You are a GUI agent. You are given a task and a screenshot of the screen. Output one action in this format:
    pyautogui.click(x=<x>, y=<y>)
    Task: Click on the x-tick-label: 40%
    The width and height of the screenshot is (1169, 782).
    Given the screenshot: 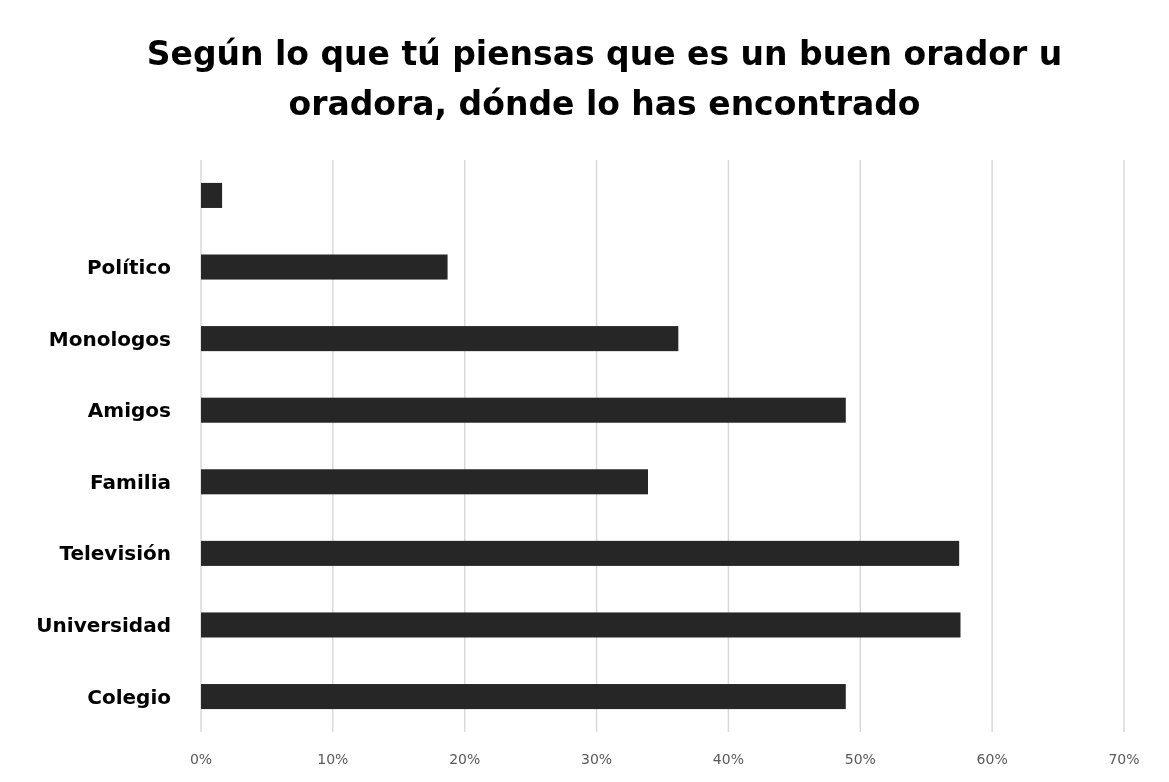 What is the action you would take?
    pyautogui.click(x=728, y=759)
    